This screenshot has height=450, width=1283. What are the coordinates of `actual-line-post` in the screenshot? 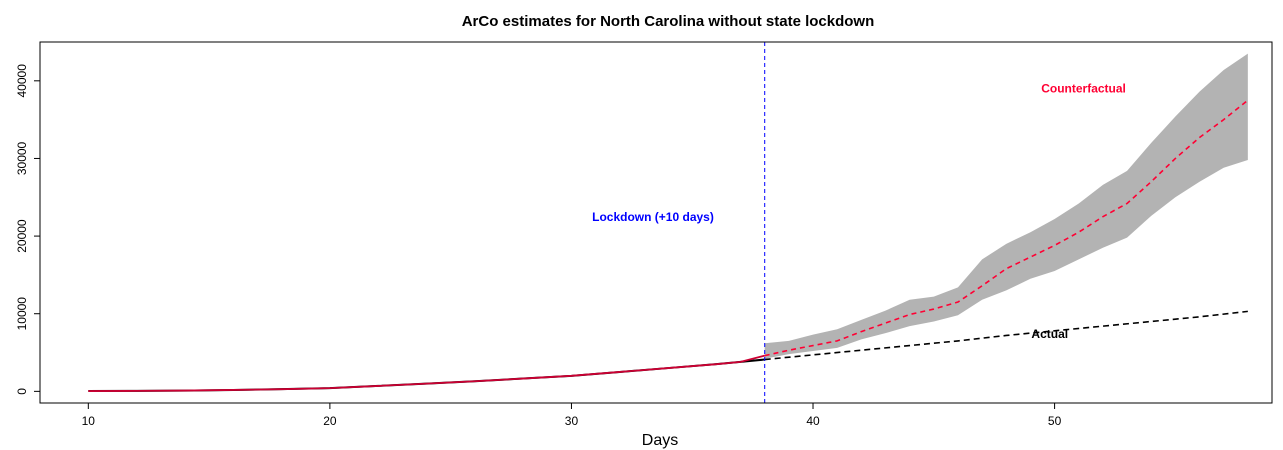 It's located at (1006, 335).